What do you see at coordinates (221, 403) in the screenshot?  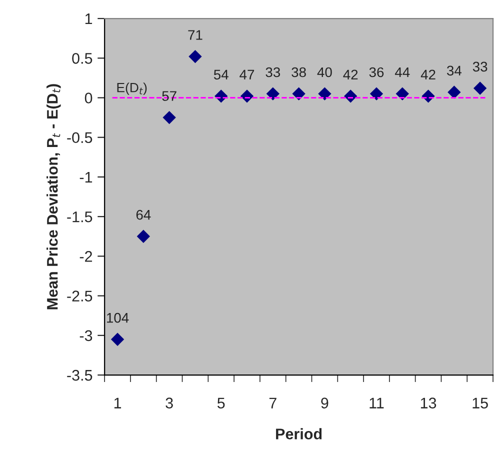 I see `x-tick-label: 5` at bounding box center [221, 403].